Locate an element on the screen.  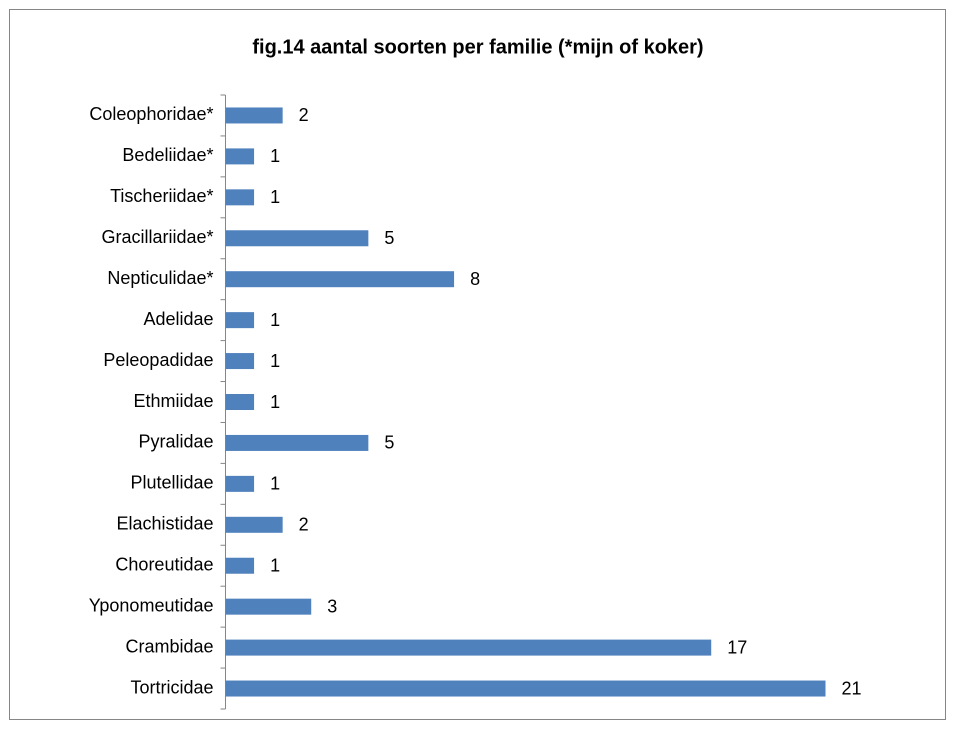
y-tick-label: Plutellidae is located at coordinates (171, 483).